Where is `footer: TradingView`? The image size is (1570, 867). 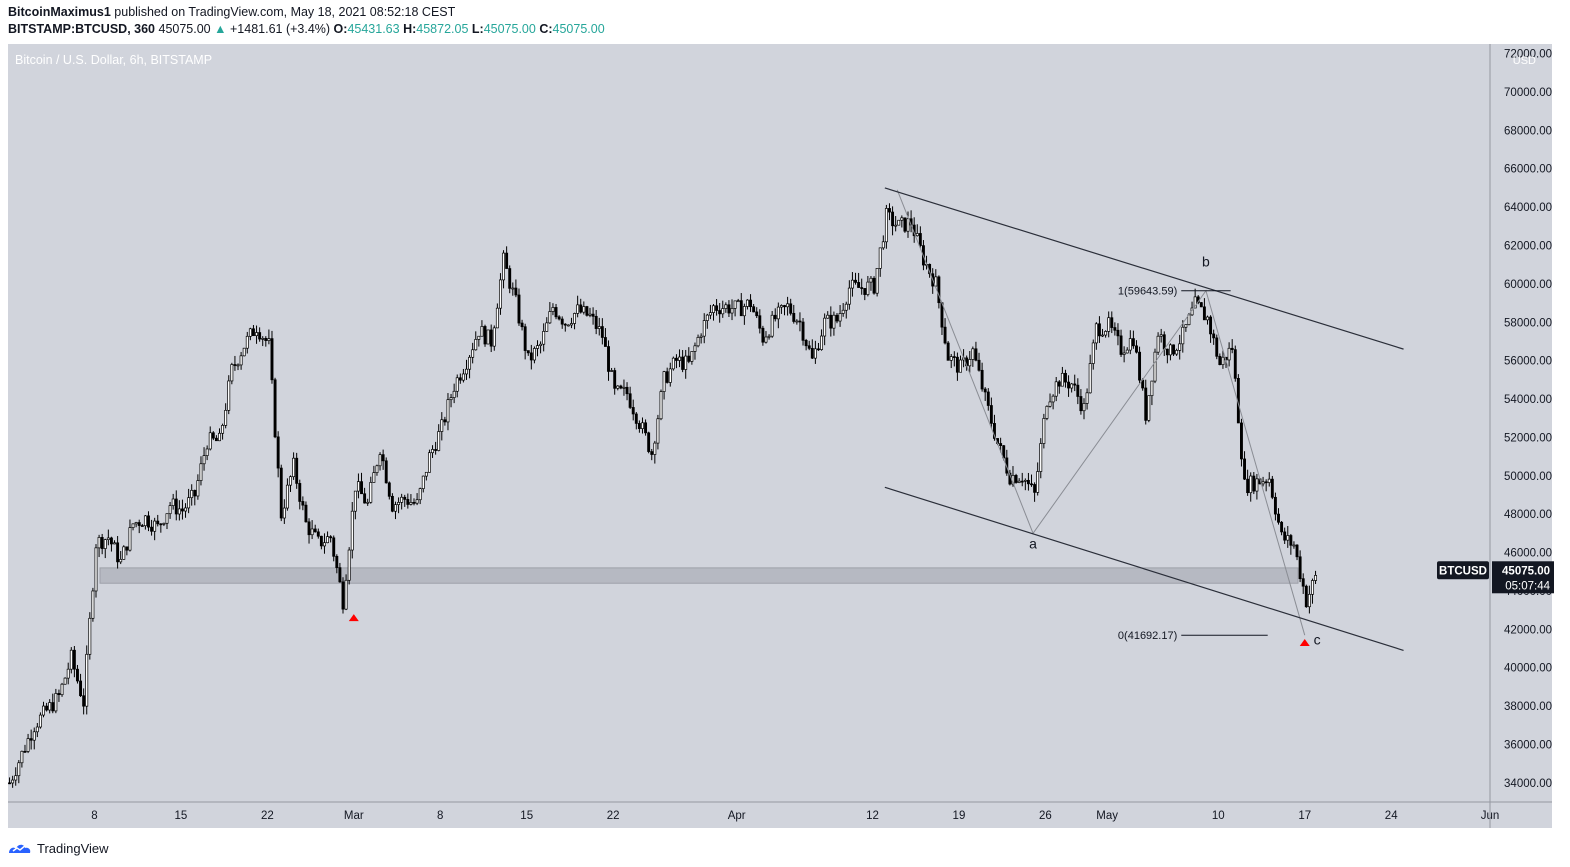 footer: TradingView is located at coordinates (58, 848).